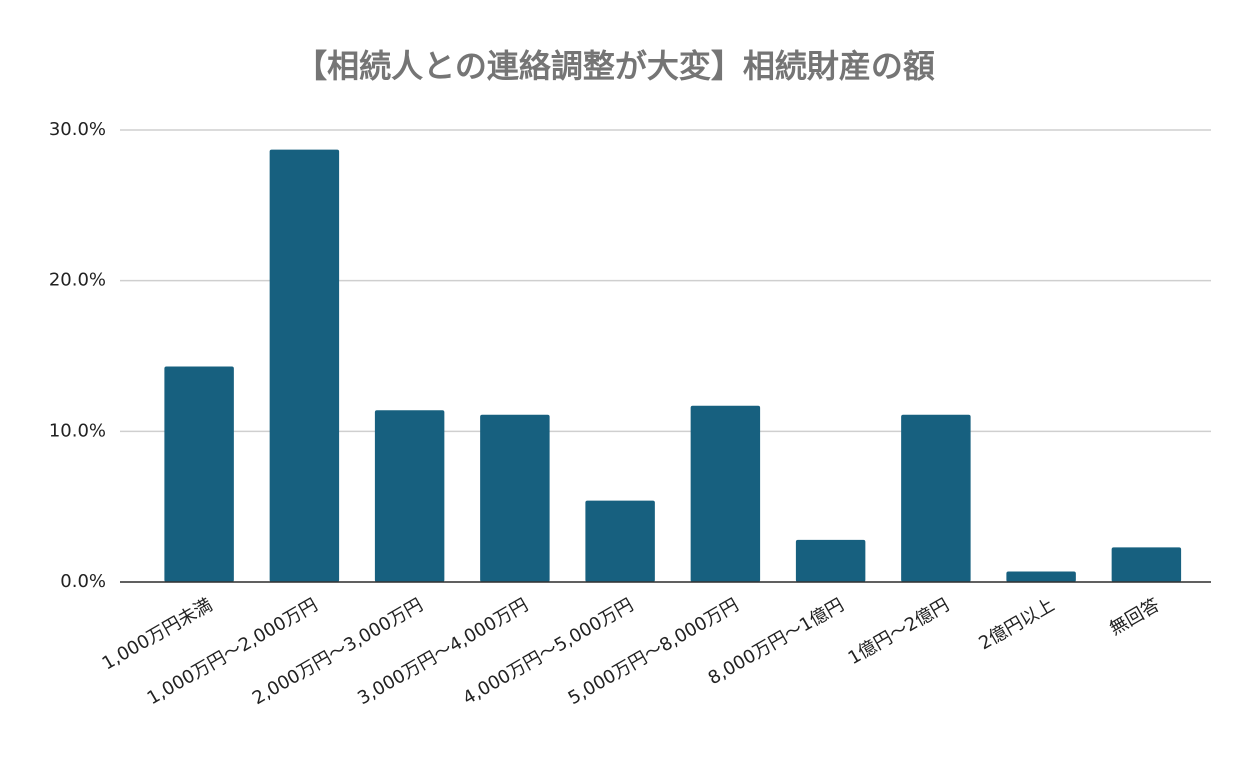 This screenshot has height=773, width=1250. I want to click on x-tick-label: 3,000万円～4,000万円, so click(443, 651).